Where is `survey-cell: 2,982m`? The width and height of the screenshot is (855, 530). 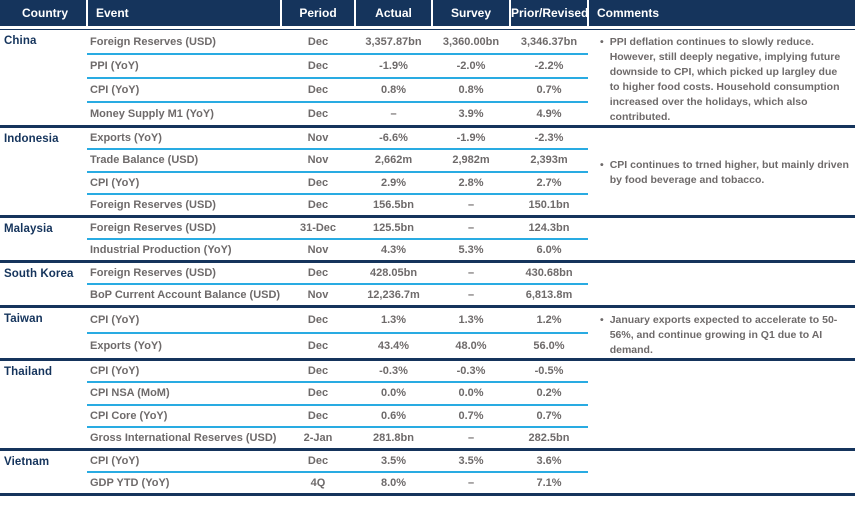 survey-cell: 2,982m is located at coordinates (471, 161).